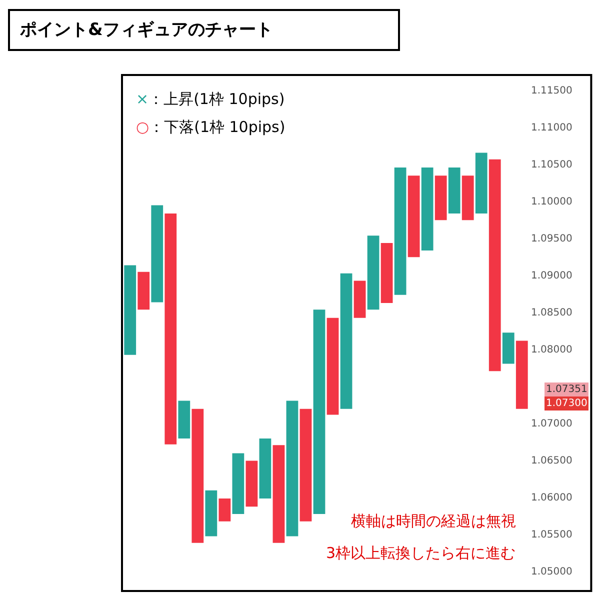 This screenshot has height=605, width=600. What do you see at coordinates (551, 276) in the screenshot?
I see `y-tick-label: 1.09000` at bounding box center [551, 276].